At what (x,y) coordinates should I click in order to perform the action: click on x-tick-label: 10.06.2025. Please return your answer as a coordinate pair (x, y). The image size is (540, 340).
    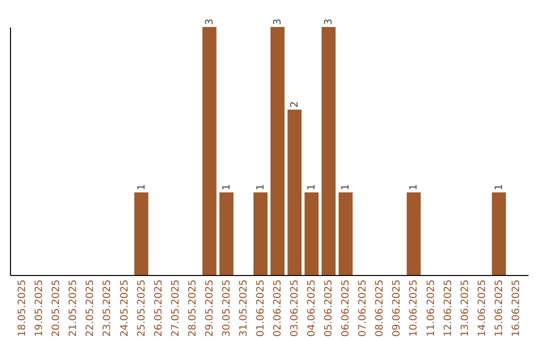
    Looking at the image, I should click on (414, 308).